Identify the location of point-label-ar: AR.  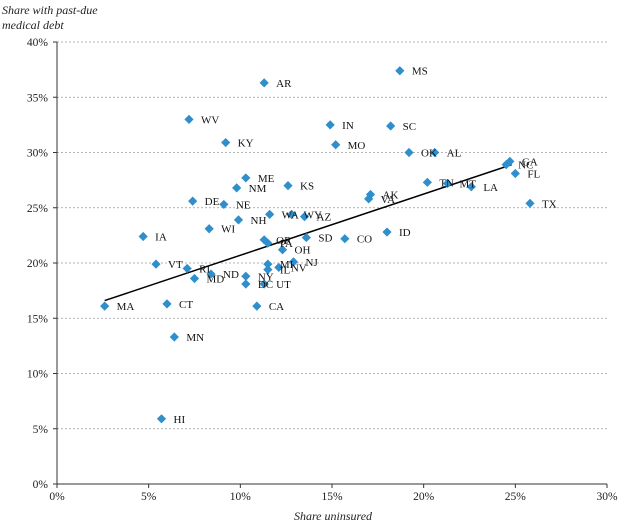
(284, 84).